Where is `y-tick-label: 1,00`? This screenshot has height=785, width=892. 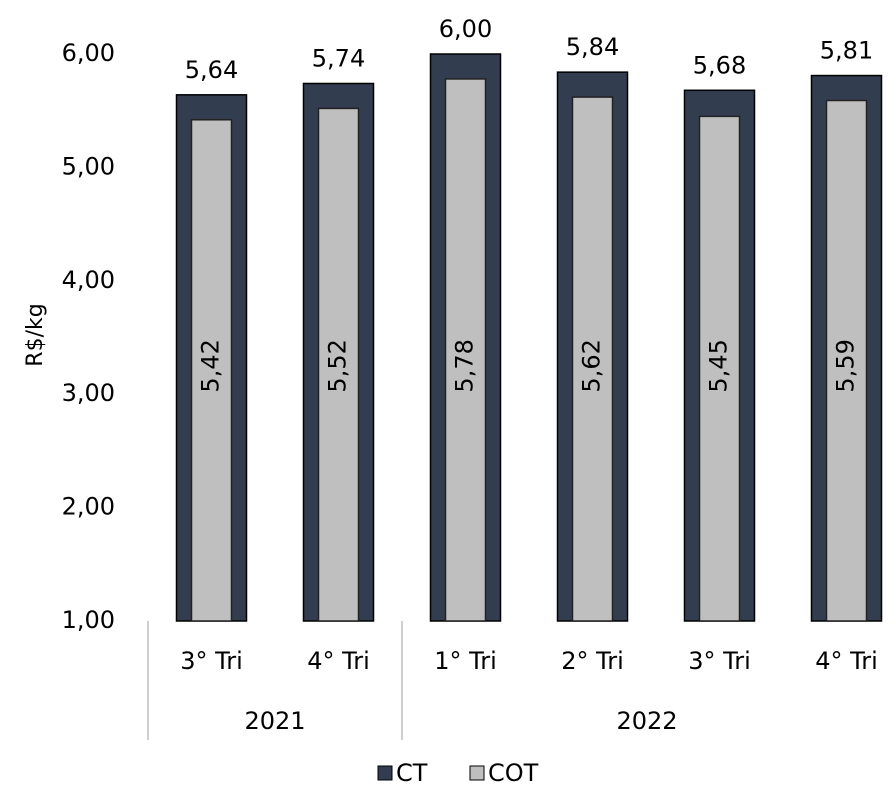
y-tick-label: 1,00 is located at coordinates (88, 620).